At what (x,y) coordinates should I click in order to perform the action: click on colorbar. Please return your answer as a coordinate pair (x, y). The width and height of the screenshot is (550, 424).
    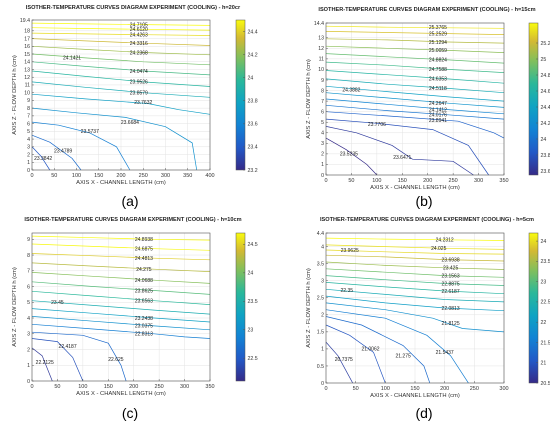
    Looking at the image, I should click on (240, 307).